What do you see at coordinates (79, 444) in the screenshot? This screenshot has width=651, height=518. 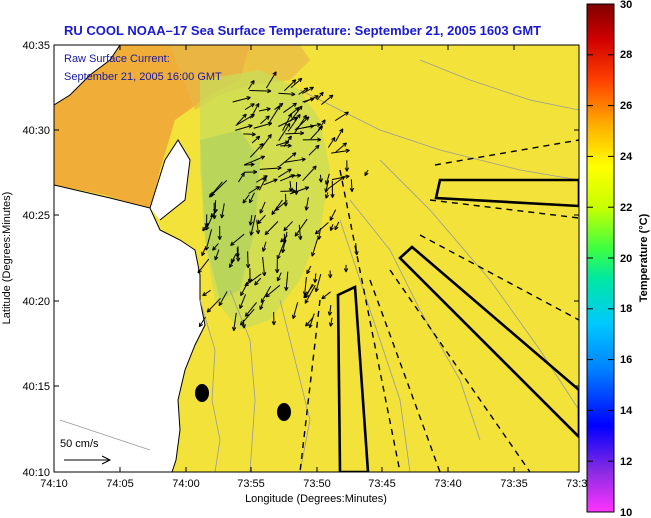 I see `scale-label: 50 cm/s` at bounding box center [79, 444].